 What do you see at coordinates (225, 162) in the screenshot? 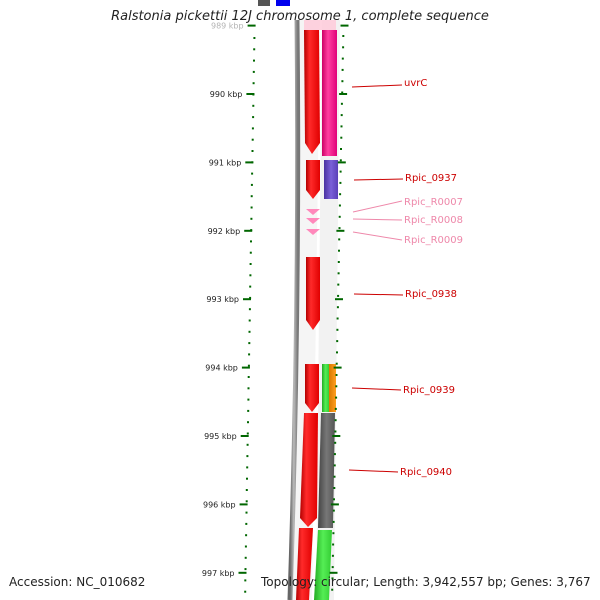
I see `tick-label: 991 kbp` at bounding box center [225, 162].